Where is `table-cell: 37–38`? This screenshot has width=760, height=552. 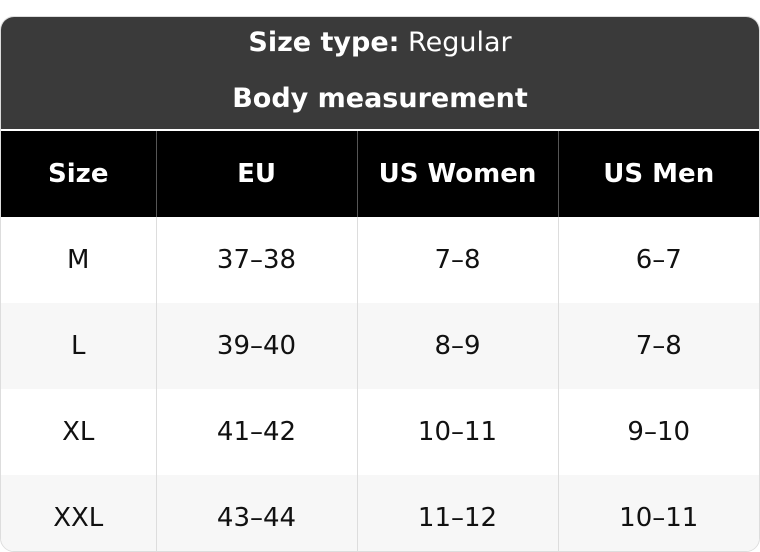 table-cell: 37–38 is located at coordinates (256, 260).